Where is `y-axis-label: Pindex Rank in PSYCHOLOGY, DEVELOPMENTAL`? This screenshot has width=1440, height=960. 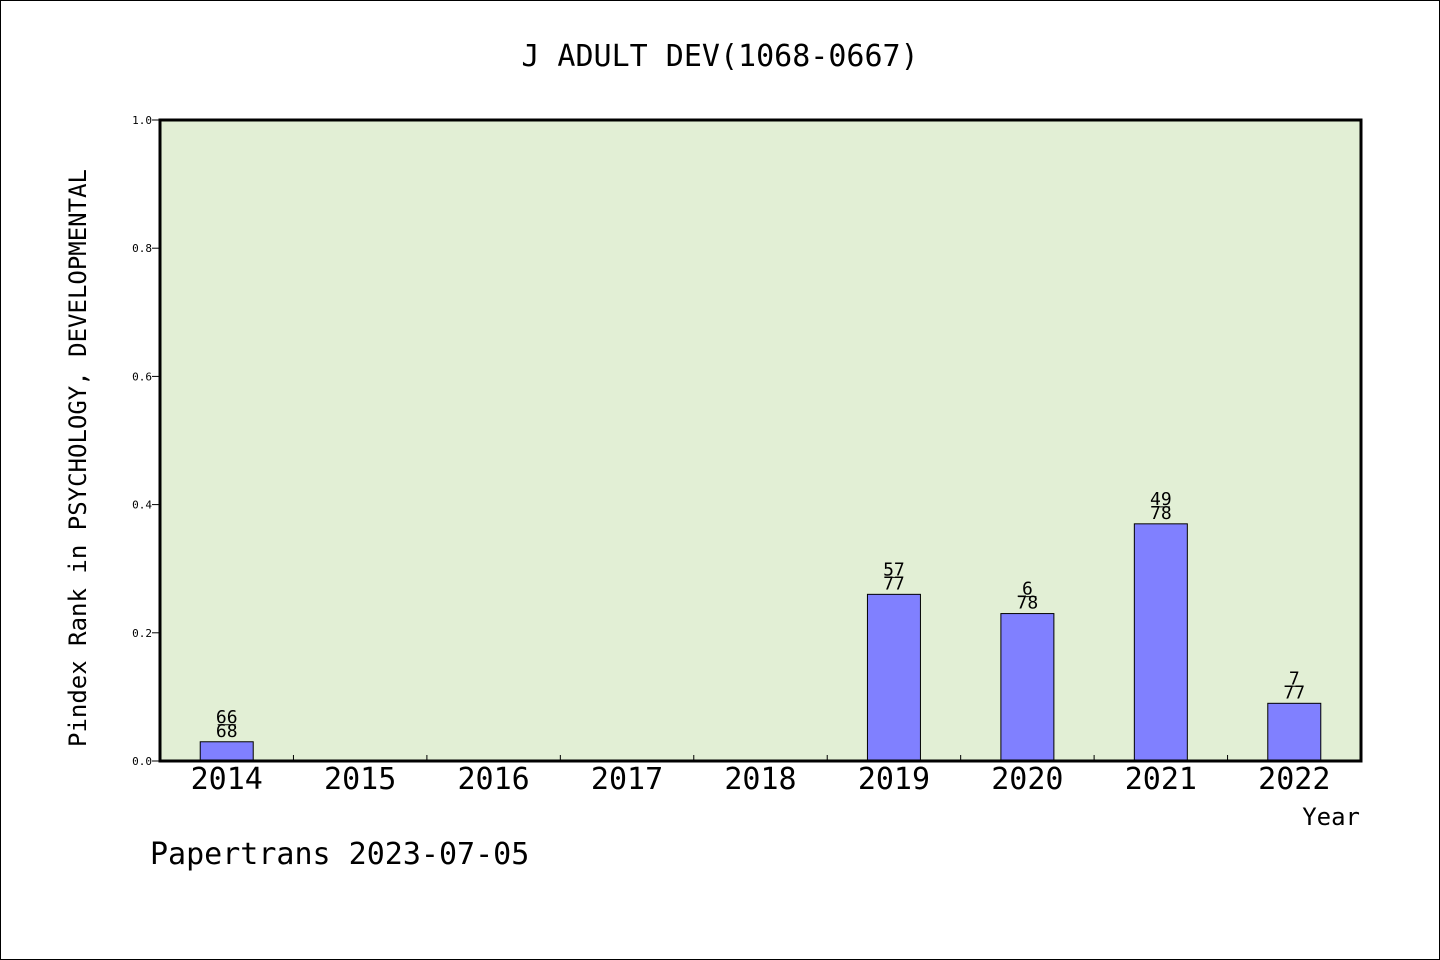 y-axis-label: Pindex Rank in PSYCHOLOGY, DEVELOPMENTAL is located at coordinates (78, 458).